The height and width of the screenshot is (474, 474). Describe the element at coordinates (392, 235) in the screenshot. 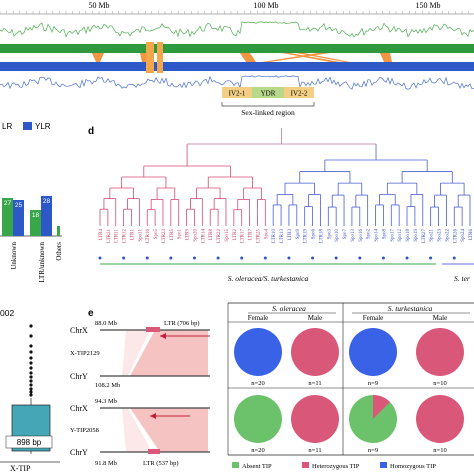

I see `tree-leaf-label: Spo17` at that location.